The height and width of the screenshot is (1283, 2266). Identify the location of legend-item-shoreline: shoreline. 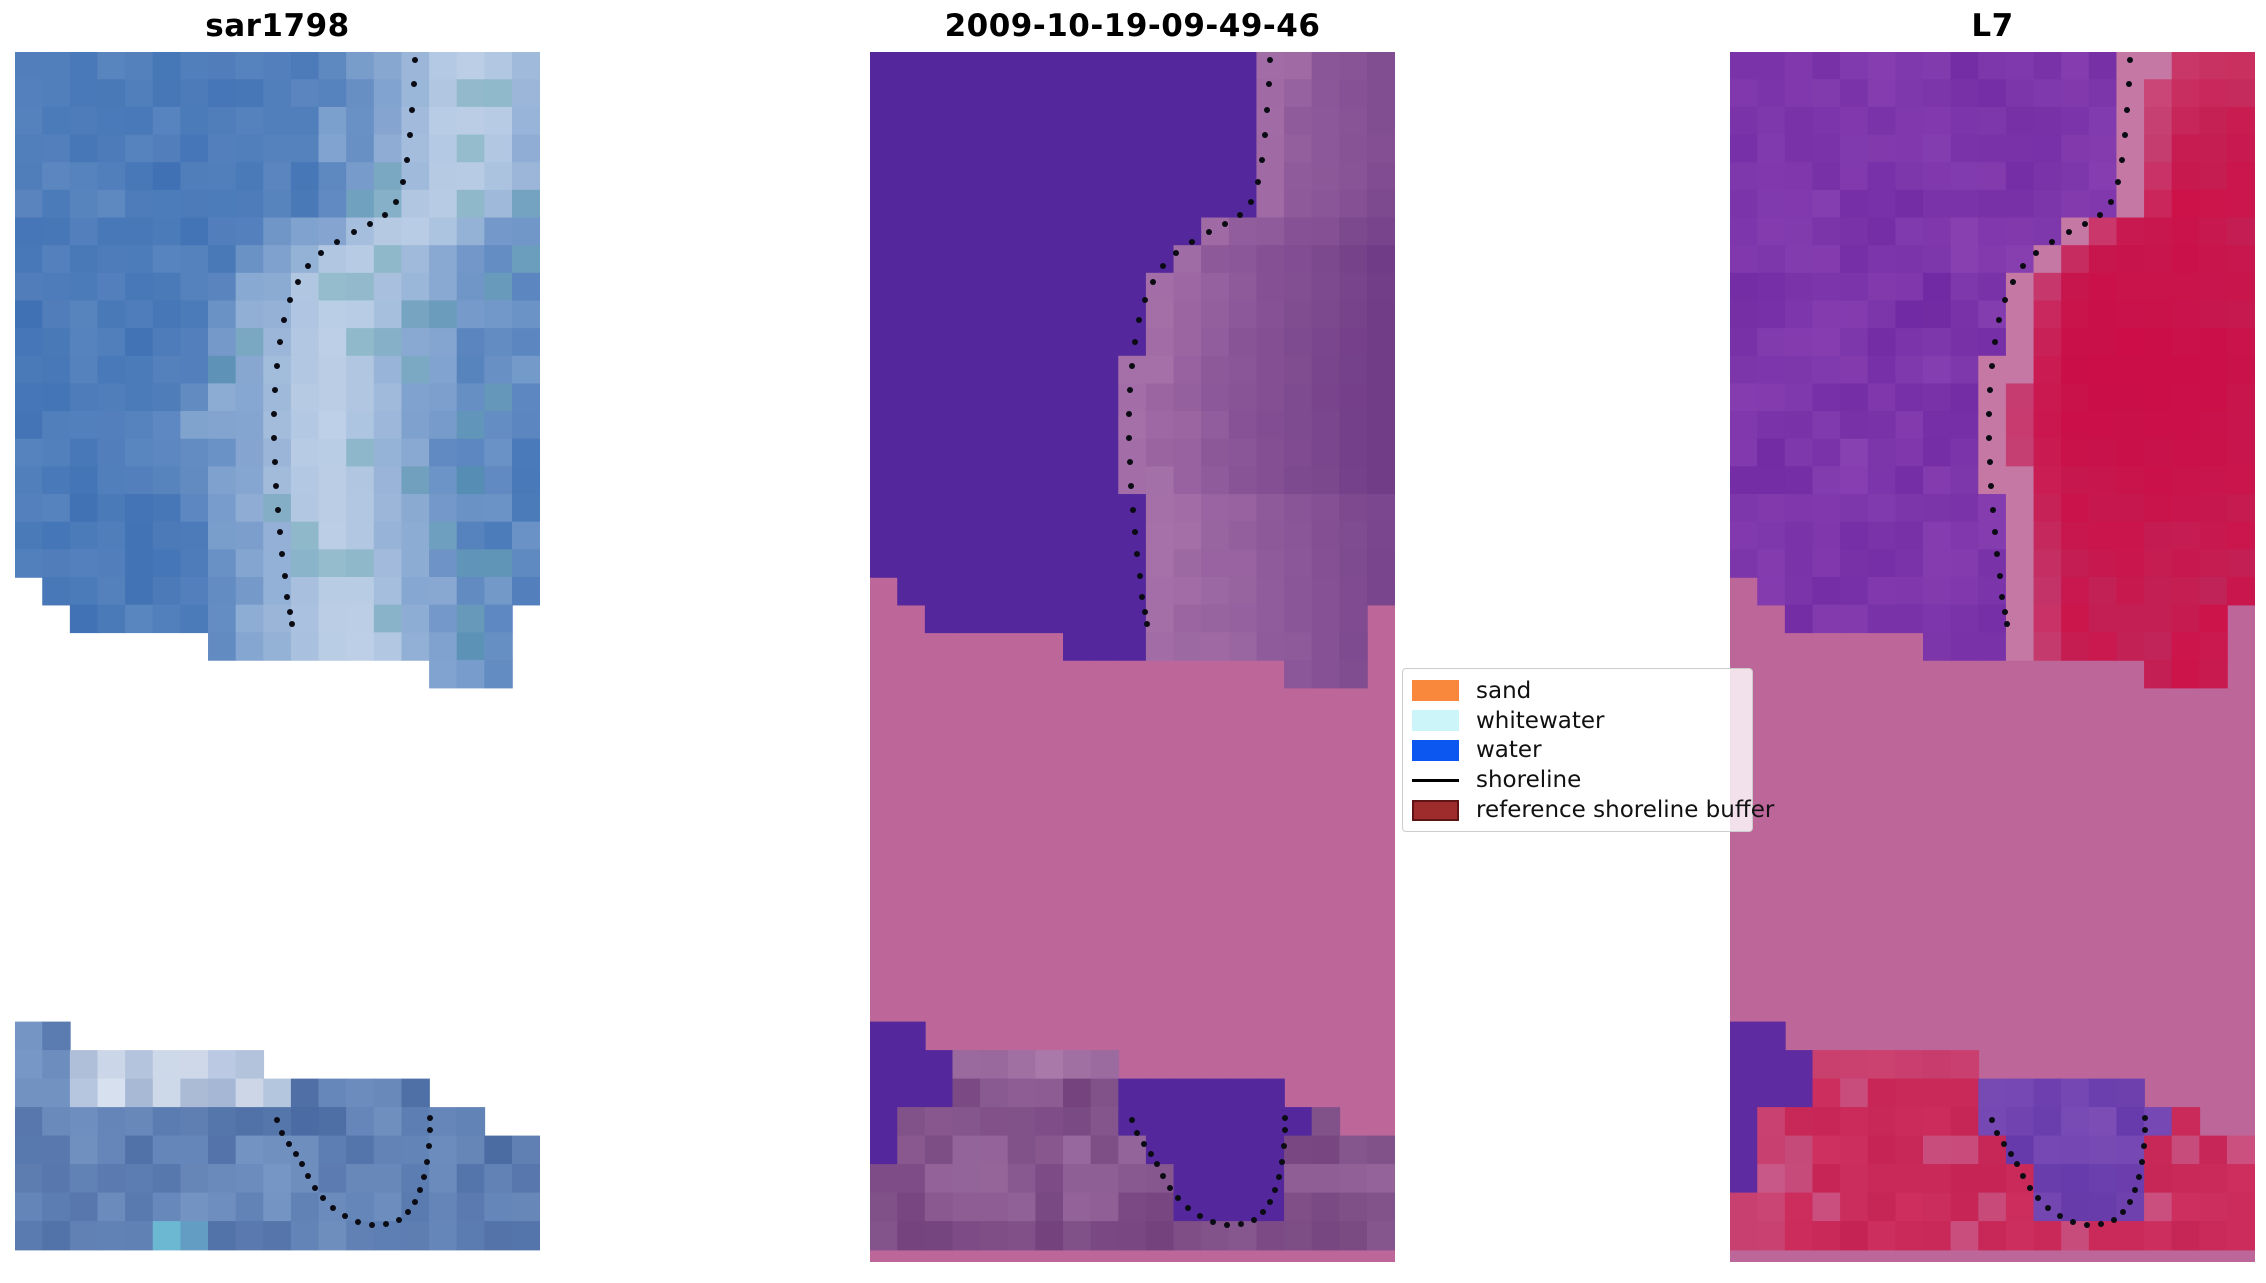
(1577, 780).